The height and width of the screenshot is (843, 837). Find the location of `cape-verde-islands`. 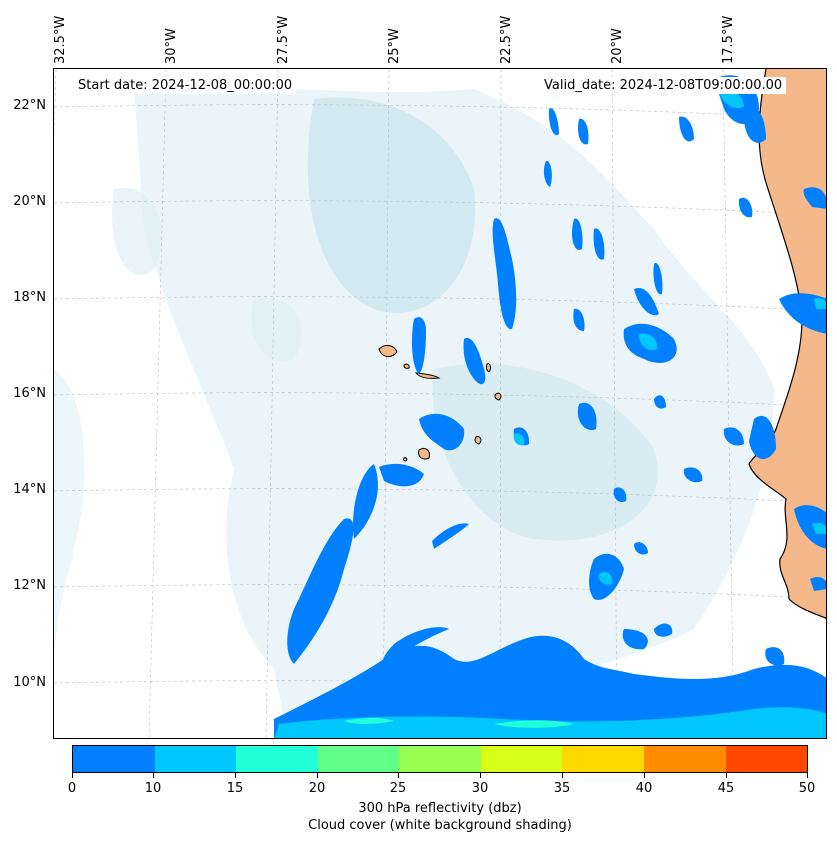

cape-verde-islands is located at coordinates (440, 403).